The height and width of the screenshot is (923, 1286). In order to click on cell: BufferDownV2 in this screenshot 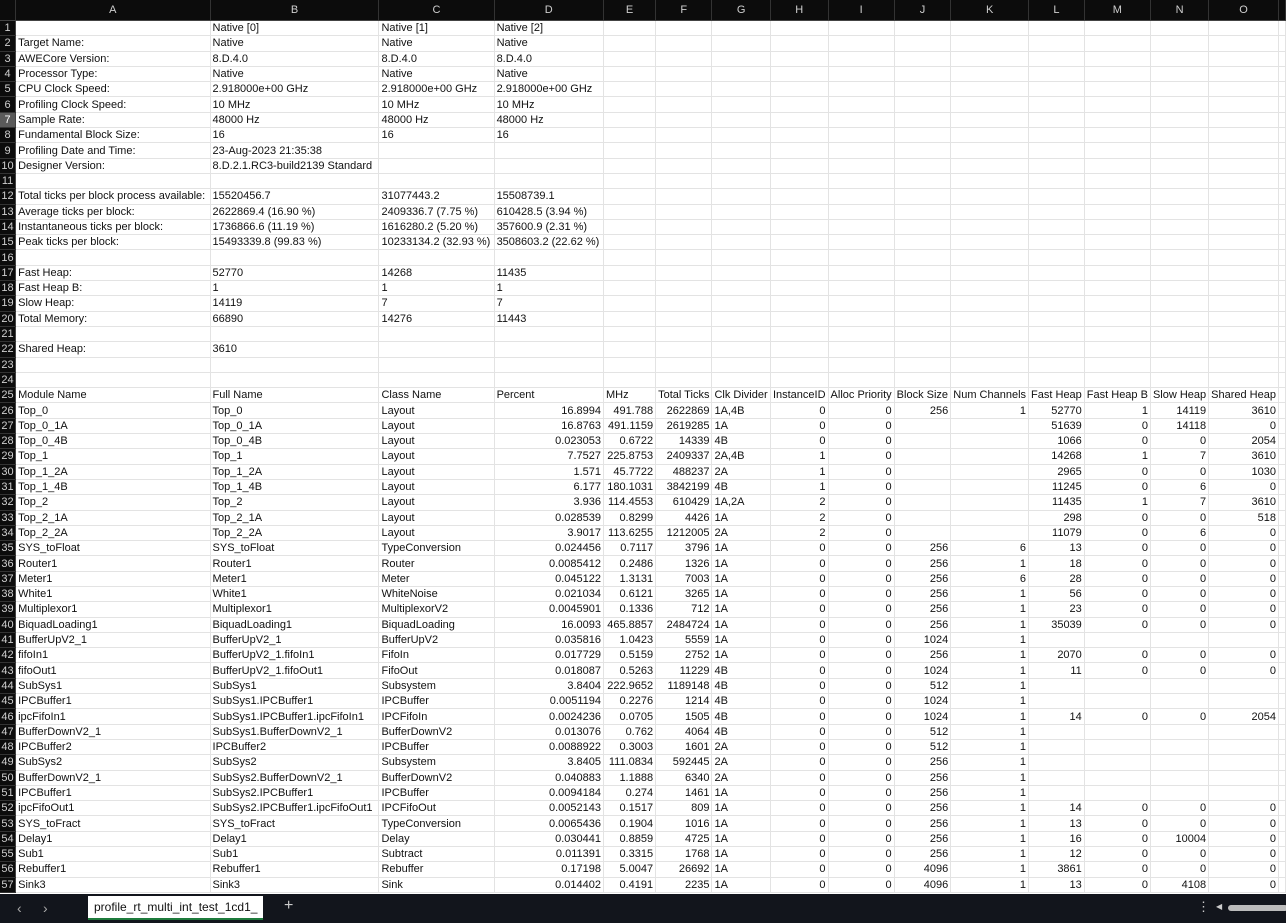, I will do `click(436, 732)`.